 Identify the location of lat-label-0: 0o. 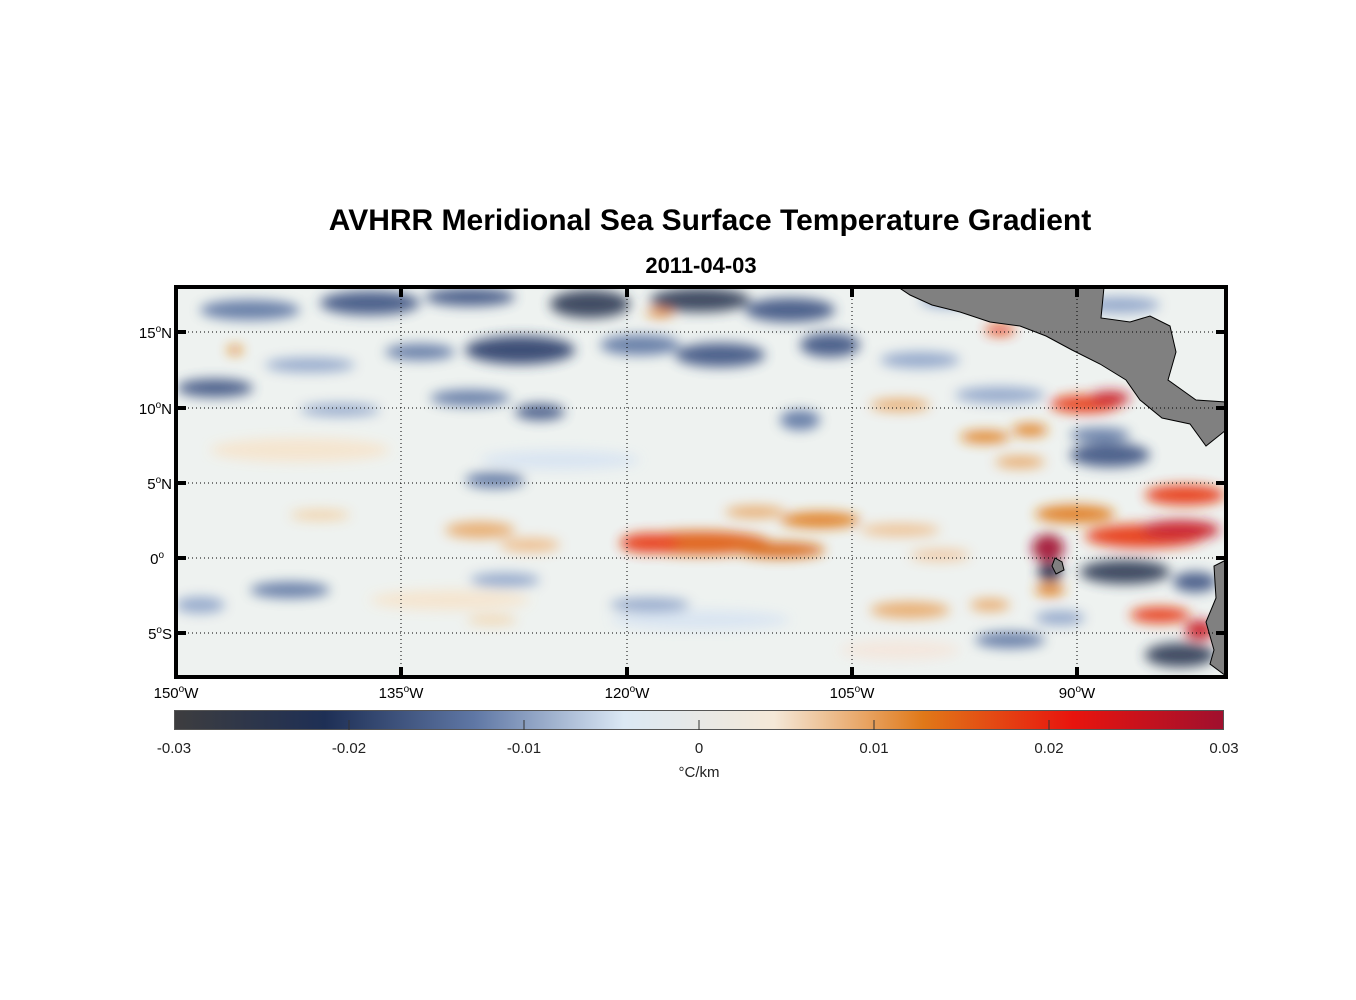
(157, 559).